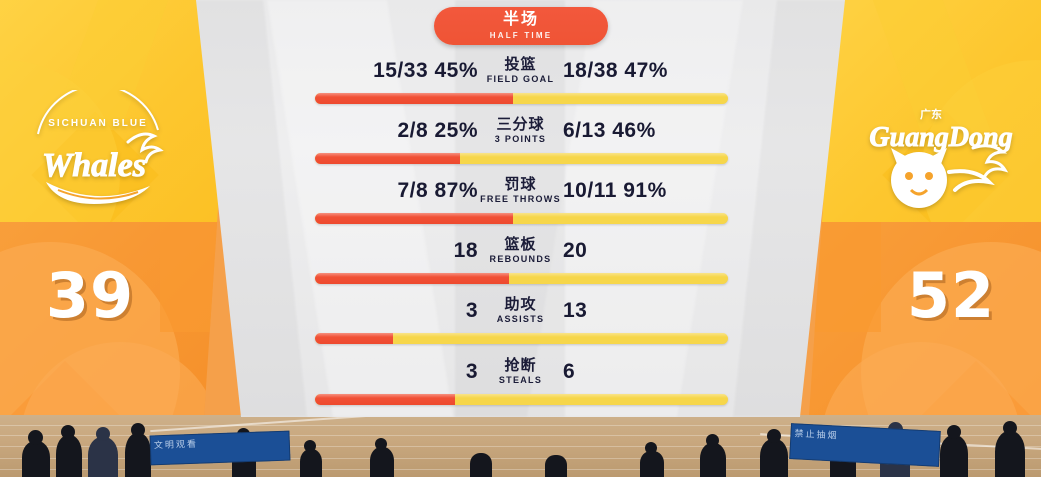 The image size is (1041, 477). I want to click on stat-label: 助攻 ASSISTS, so click(520, 310).